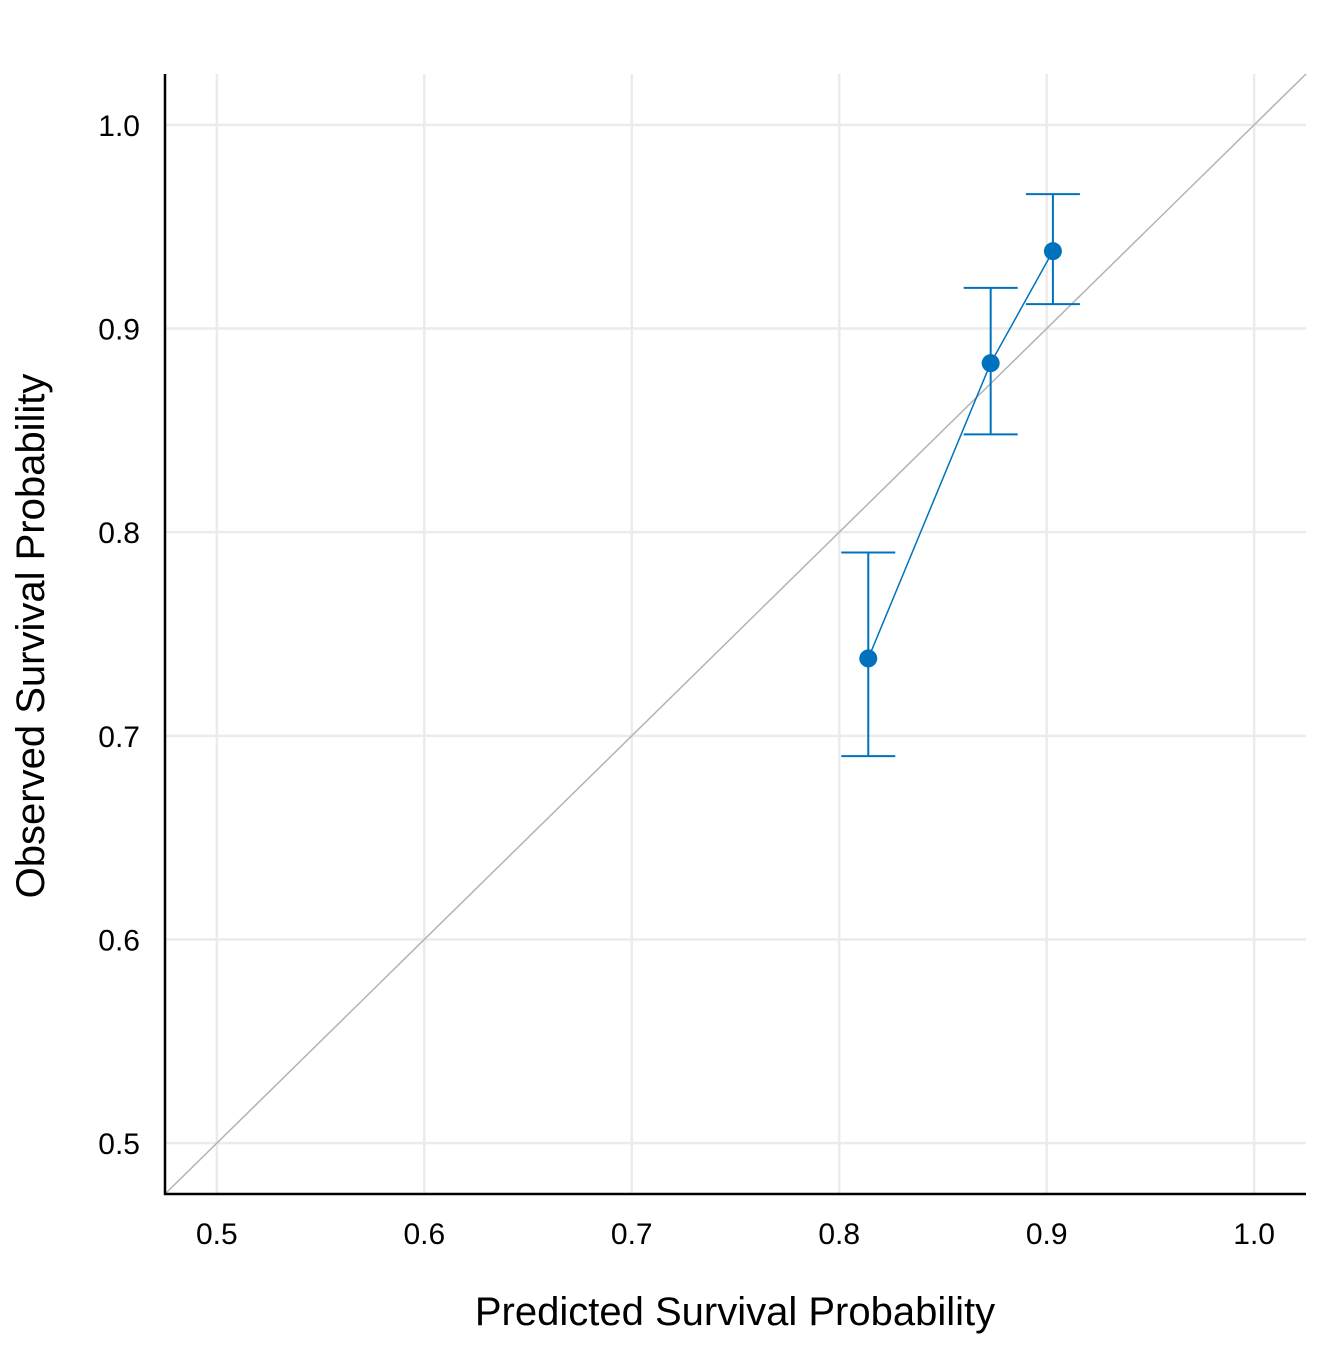 The height and width of the screenshot is (1349, 1344). Describe the element at coordinates (632, 1234) in the screenshot. I see `x-tick-label: 0.7` at that location.